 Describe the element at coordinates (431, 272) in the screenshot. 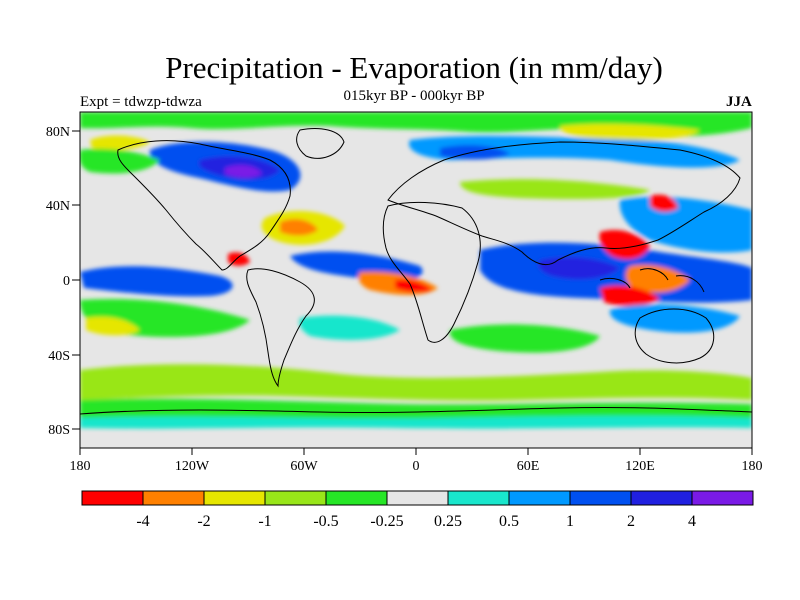

I see `coastline-africa` at that location.